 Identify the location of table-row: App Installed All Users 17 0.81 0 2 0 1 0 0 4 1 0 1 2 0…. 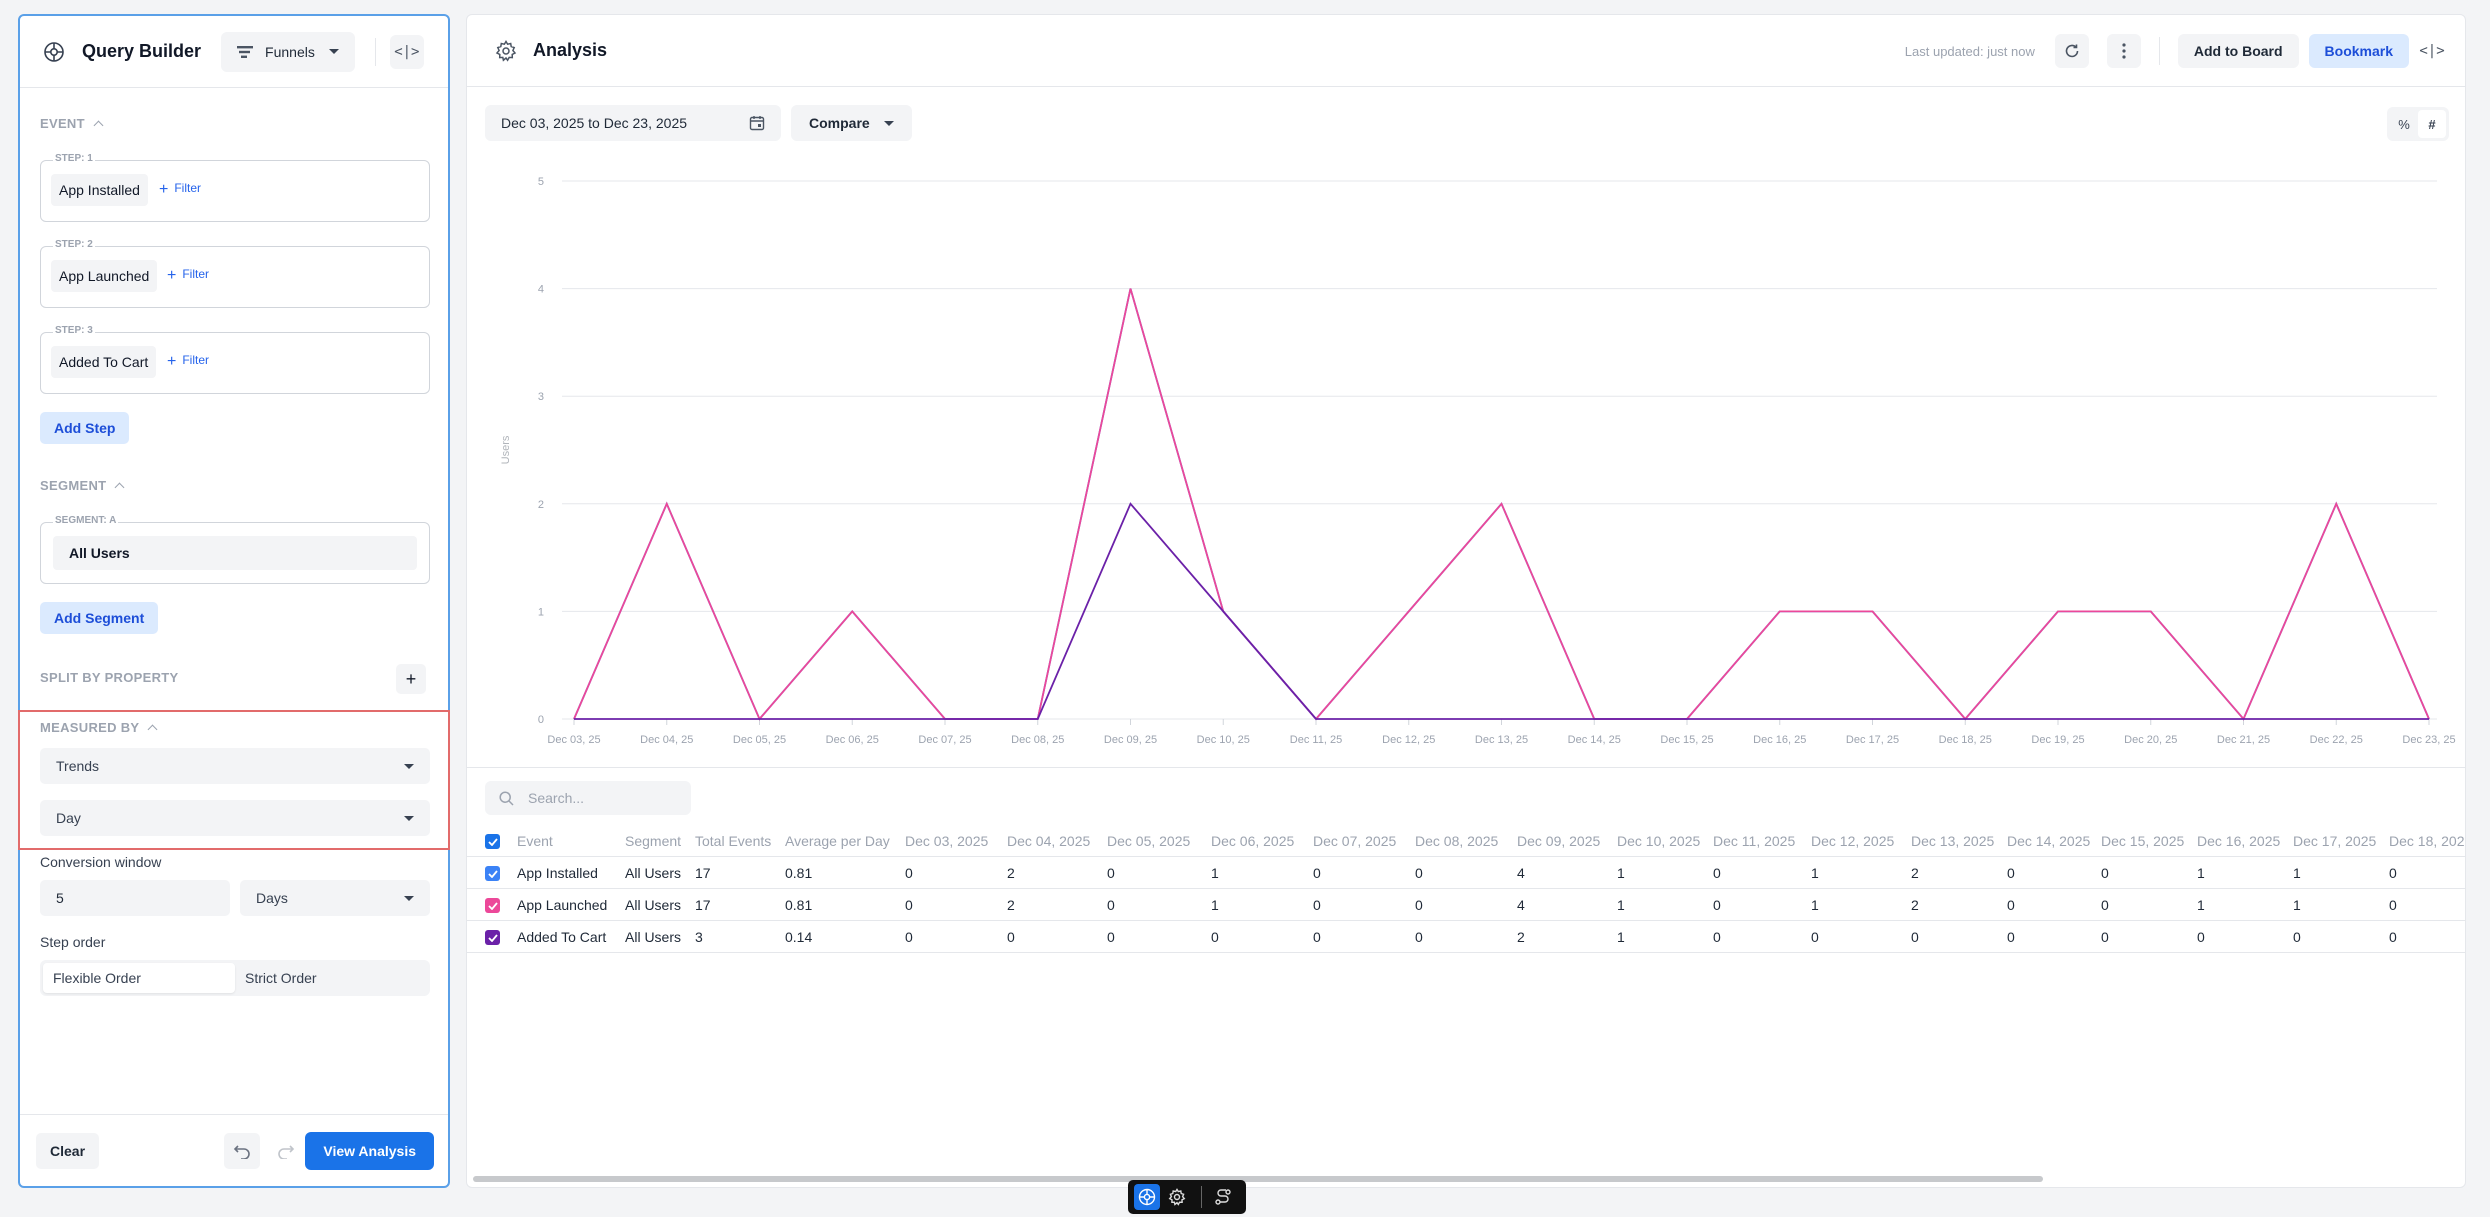
(1466, 873).